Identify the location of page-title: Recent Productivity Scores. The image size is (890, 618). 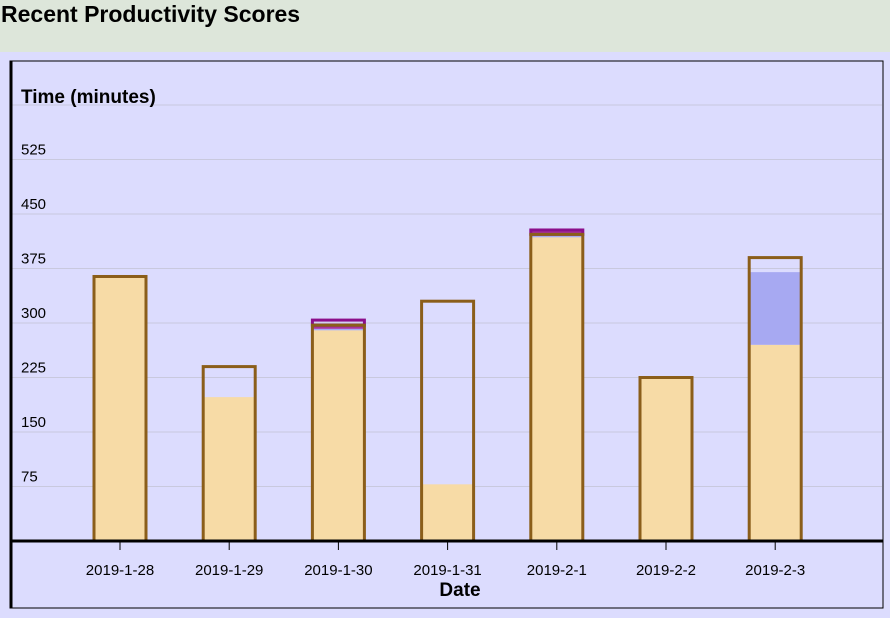
(151, 14).